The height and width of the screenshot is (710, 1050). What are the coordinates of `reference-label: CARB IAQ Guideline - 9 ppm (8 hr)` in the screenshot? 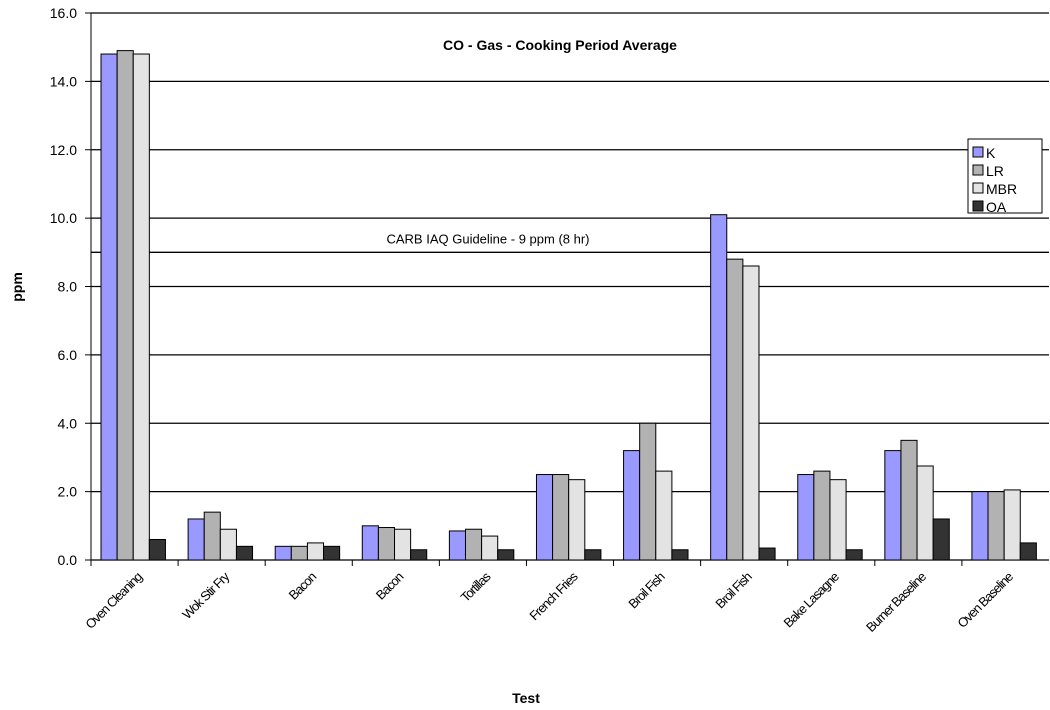 It's located at (487, 238).